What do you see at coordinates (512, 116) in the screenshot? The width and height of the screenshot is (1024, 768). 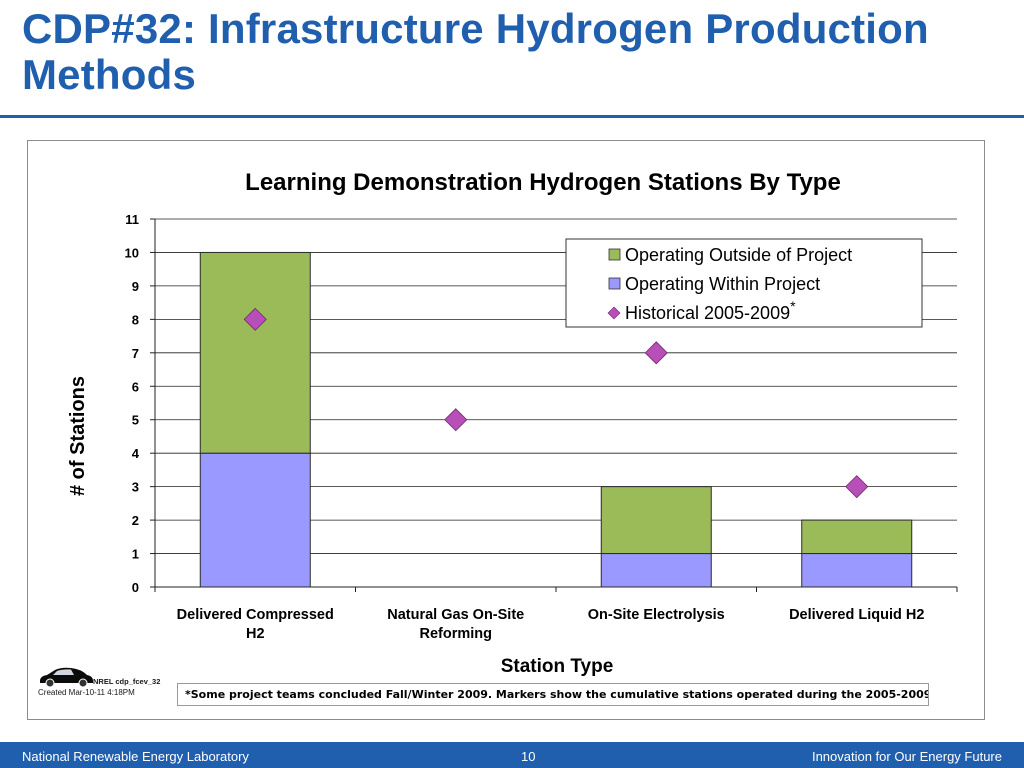 I see `title-divider` at bounding box center [512, 116].